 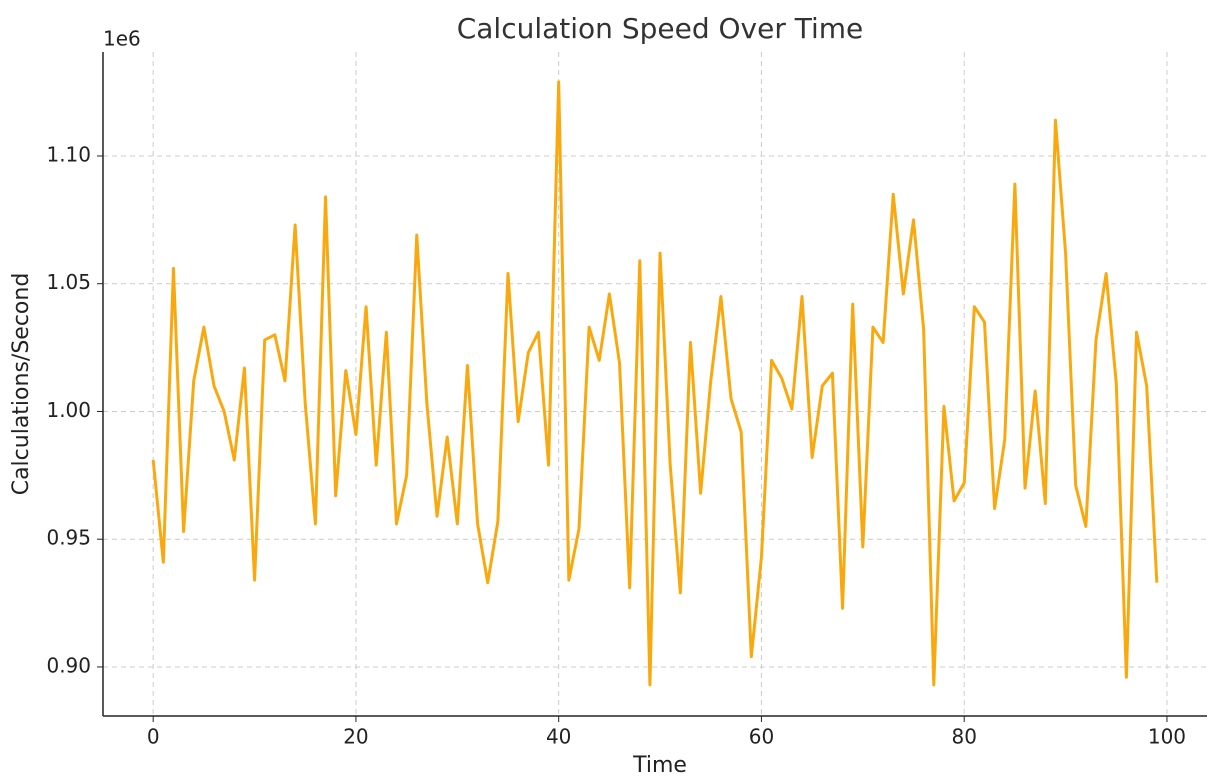 I want to click on x-tick-label: 80, so click(x=963, y=737).